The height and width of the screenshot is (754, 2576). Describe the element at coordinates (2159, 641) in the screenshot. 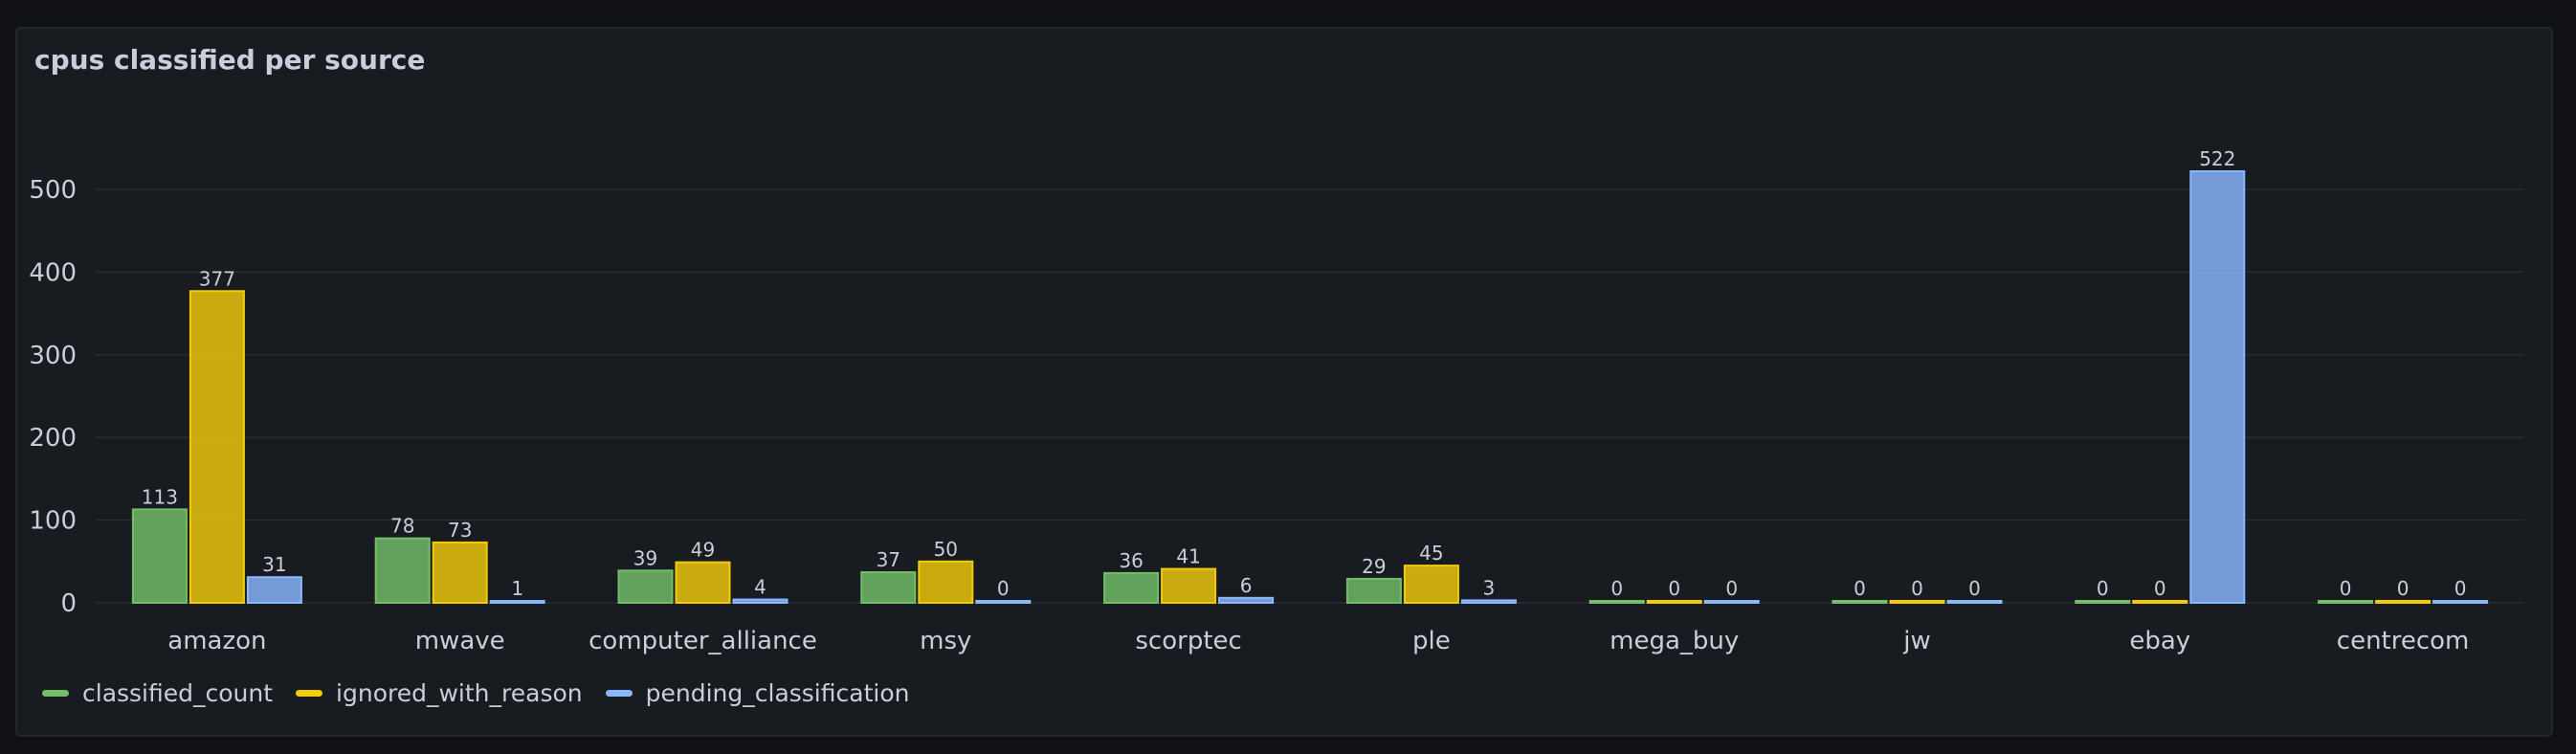

I see `x-tick-label: ebay` at that location.